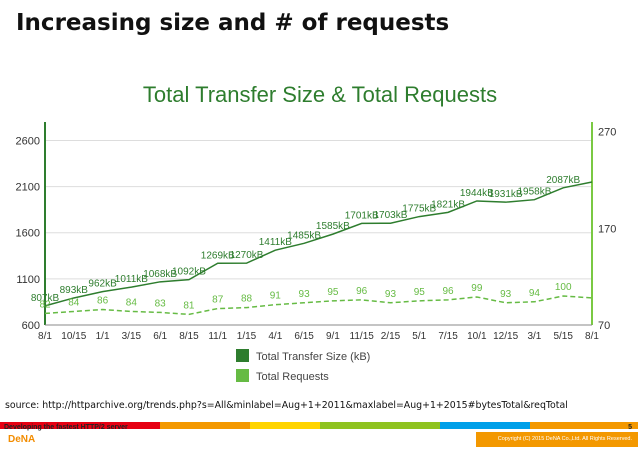  What do you see at coordinates (477, 336) in the screenshot?
I see `x-tick-label: 10/1` at bounding box center [477, 336].